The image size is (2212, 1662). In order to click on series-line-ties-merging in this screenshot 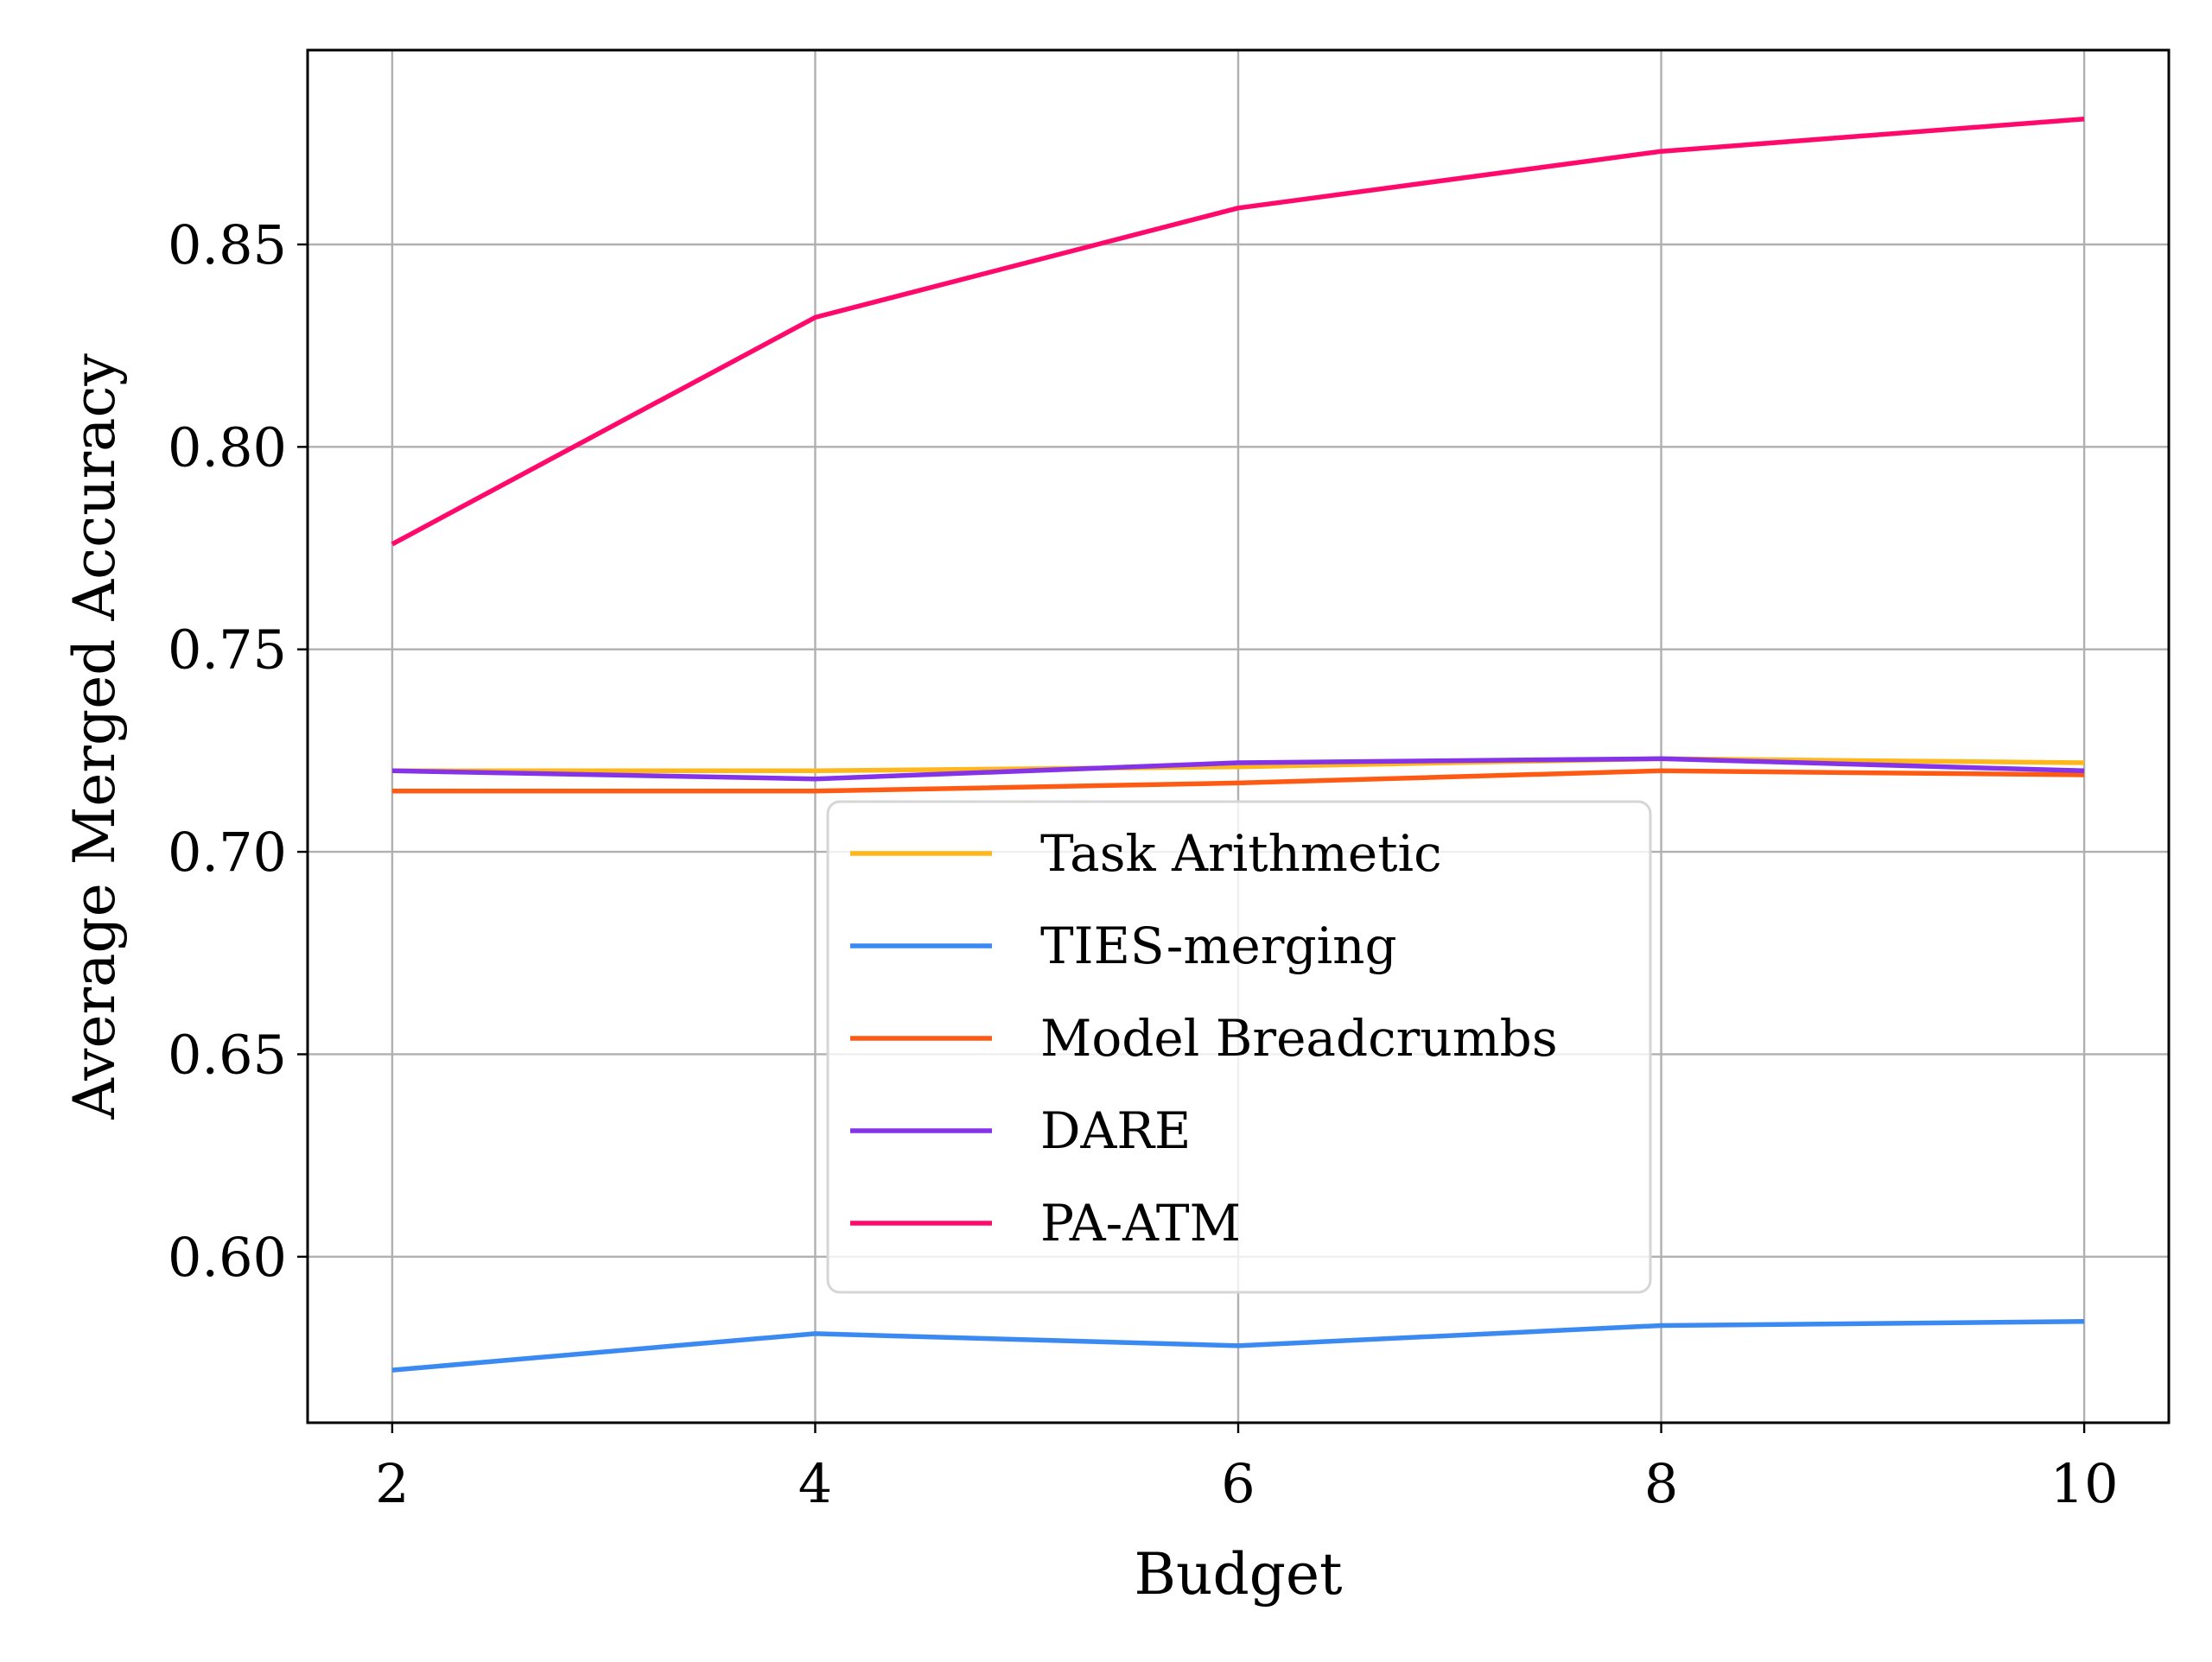, I will do `click(1238, 1346)`.